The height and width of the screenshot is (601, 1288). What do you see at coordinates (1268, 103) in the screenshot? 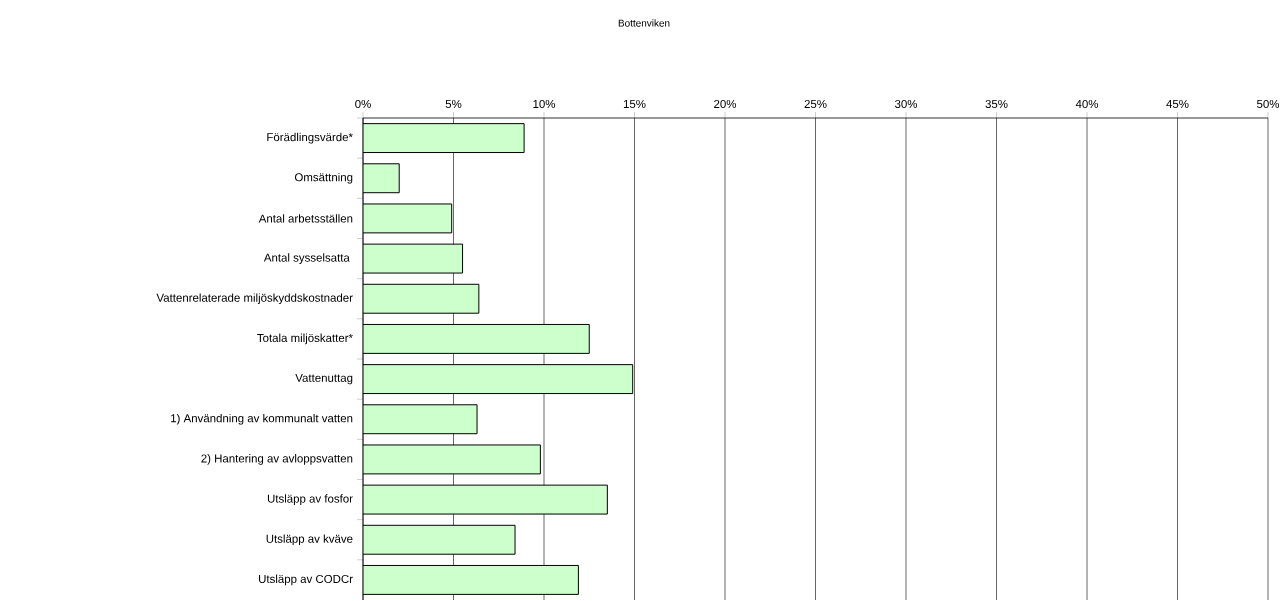
I see `x-tick-label: 50%` at bounding box center [1268, 103].